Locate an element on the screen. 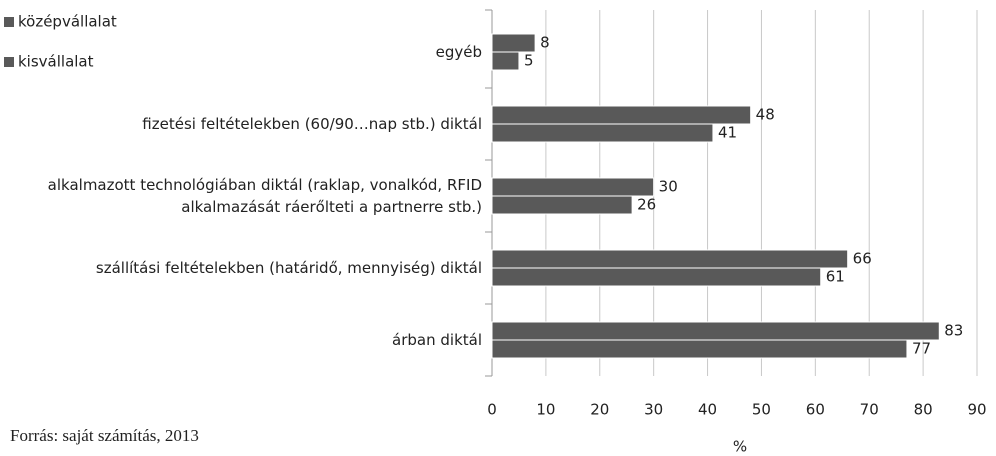 The width and height of the screenshot is (996, 456). data-label: 41 is located at coordinates (727, 133).